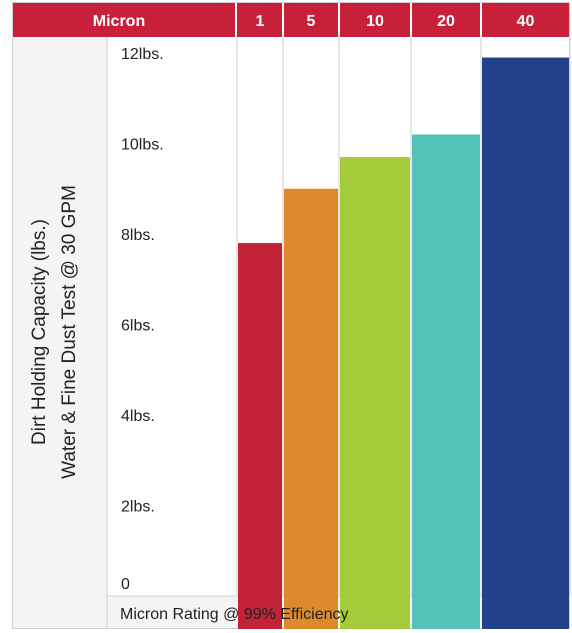 This screenshot has width=572, height=633. What do you see at coordinates (526, 21) in the screenshot?
I see `header-column-label: 40` at bounding box center [526, 21].